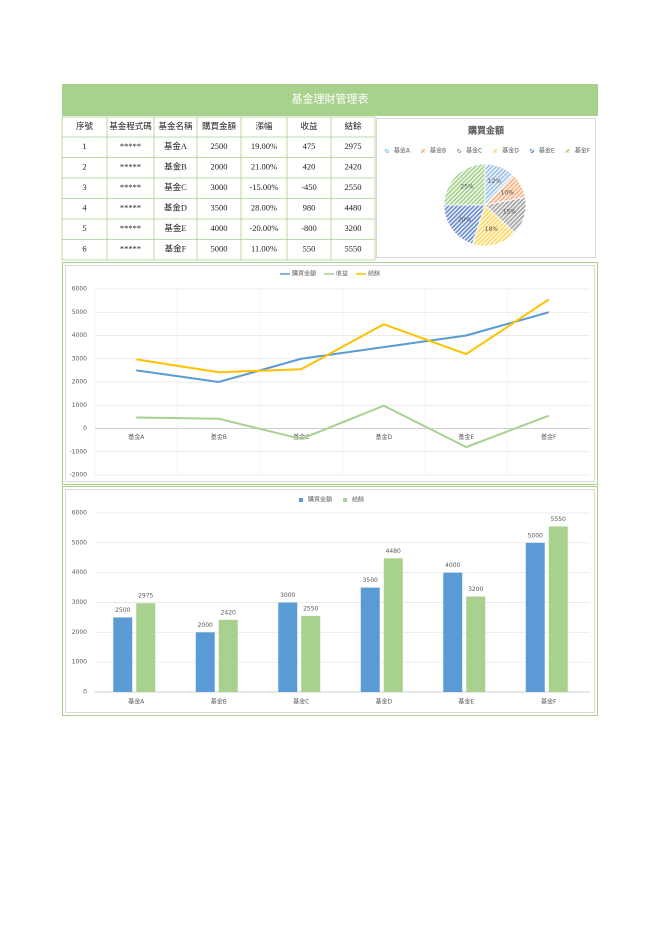 The height and width of the screenshot is (936, 662). Describe the element at coordinates (383, 702) in the screenshot. I see `x-tick-label: 基金D` at that location.